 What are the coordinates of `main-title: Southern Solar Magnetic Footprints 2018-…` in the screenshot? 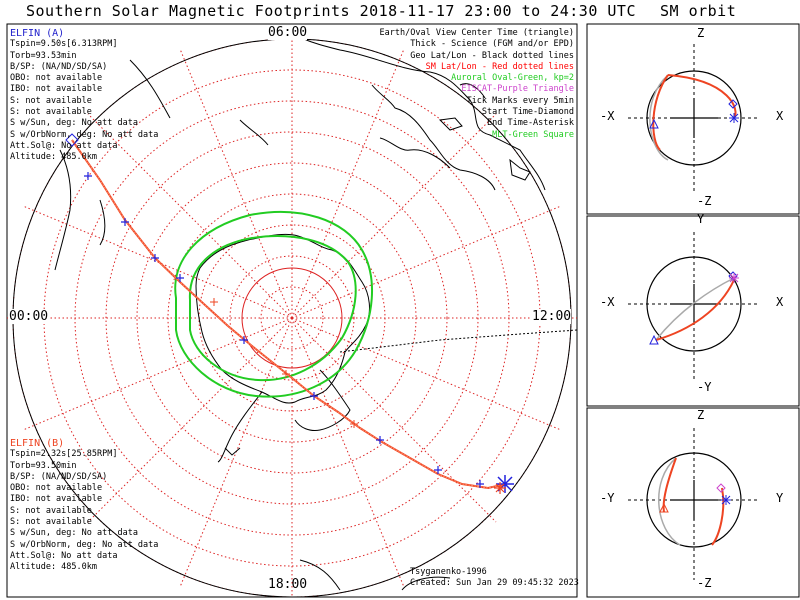 It's located at (331, 11).